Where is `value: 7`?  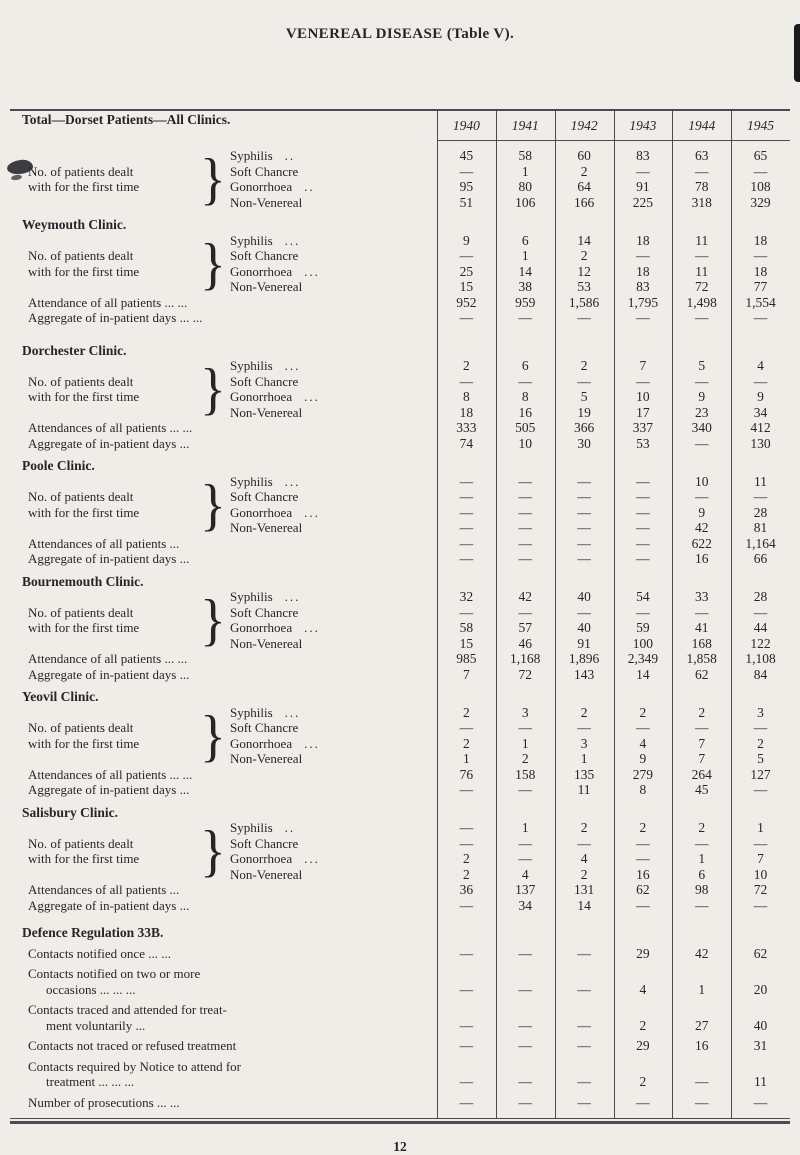
value: 7 is located at coordinates (643, 365).